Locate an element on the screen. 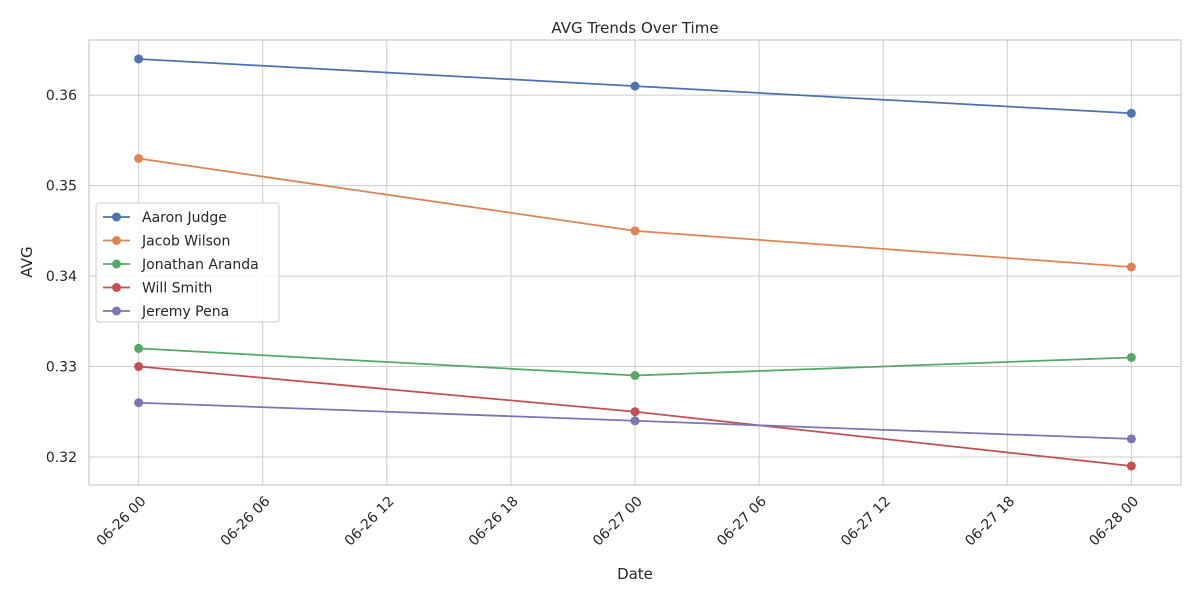 Image resolution: width=1200 pixels, height=600 pixels. x-tick-label: 06-27 12 is located at coordinates (866, 522).